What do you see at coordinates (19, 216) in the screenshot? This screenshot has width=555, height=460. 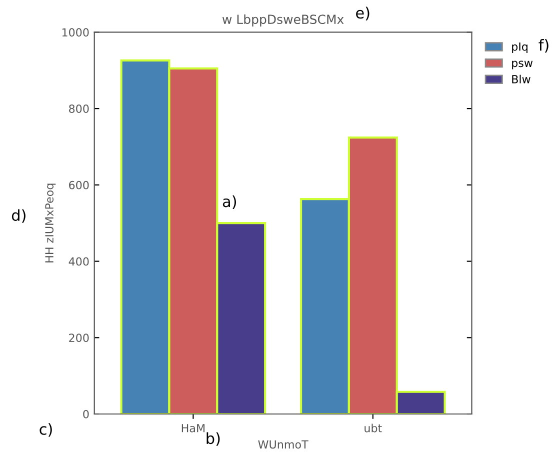 I see `text: d)` at bounding box center [19, 216].